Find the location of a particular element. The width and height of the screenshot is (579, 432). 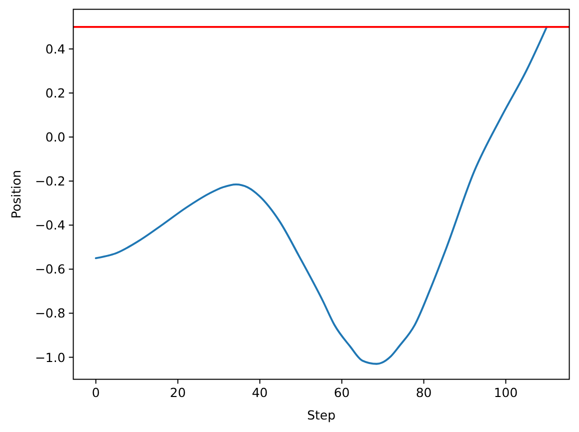

y-tick-label: −0.2 is located at coordinates (50, 181).